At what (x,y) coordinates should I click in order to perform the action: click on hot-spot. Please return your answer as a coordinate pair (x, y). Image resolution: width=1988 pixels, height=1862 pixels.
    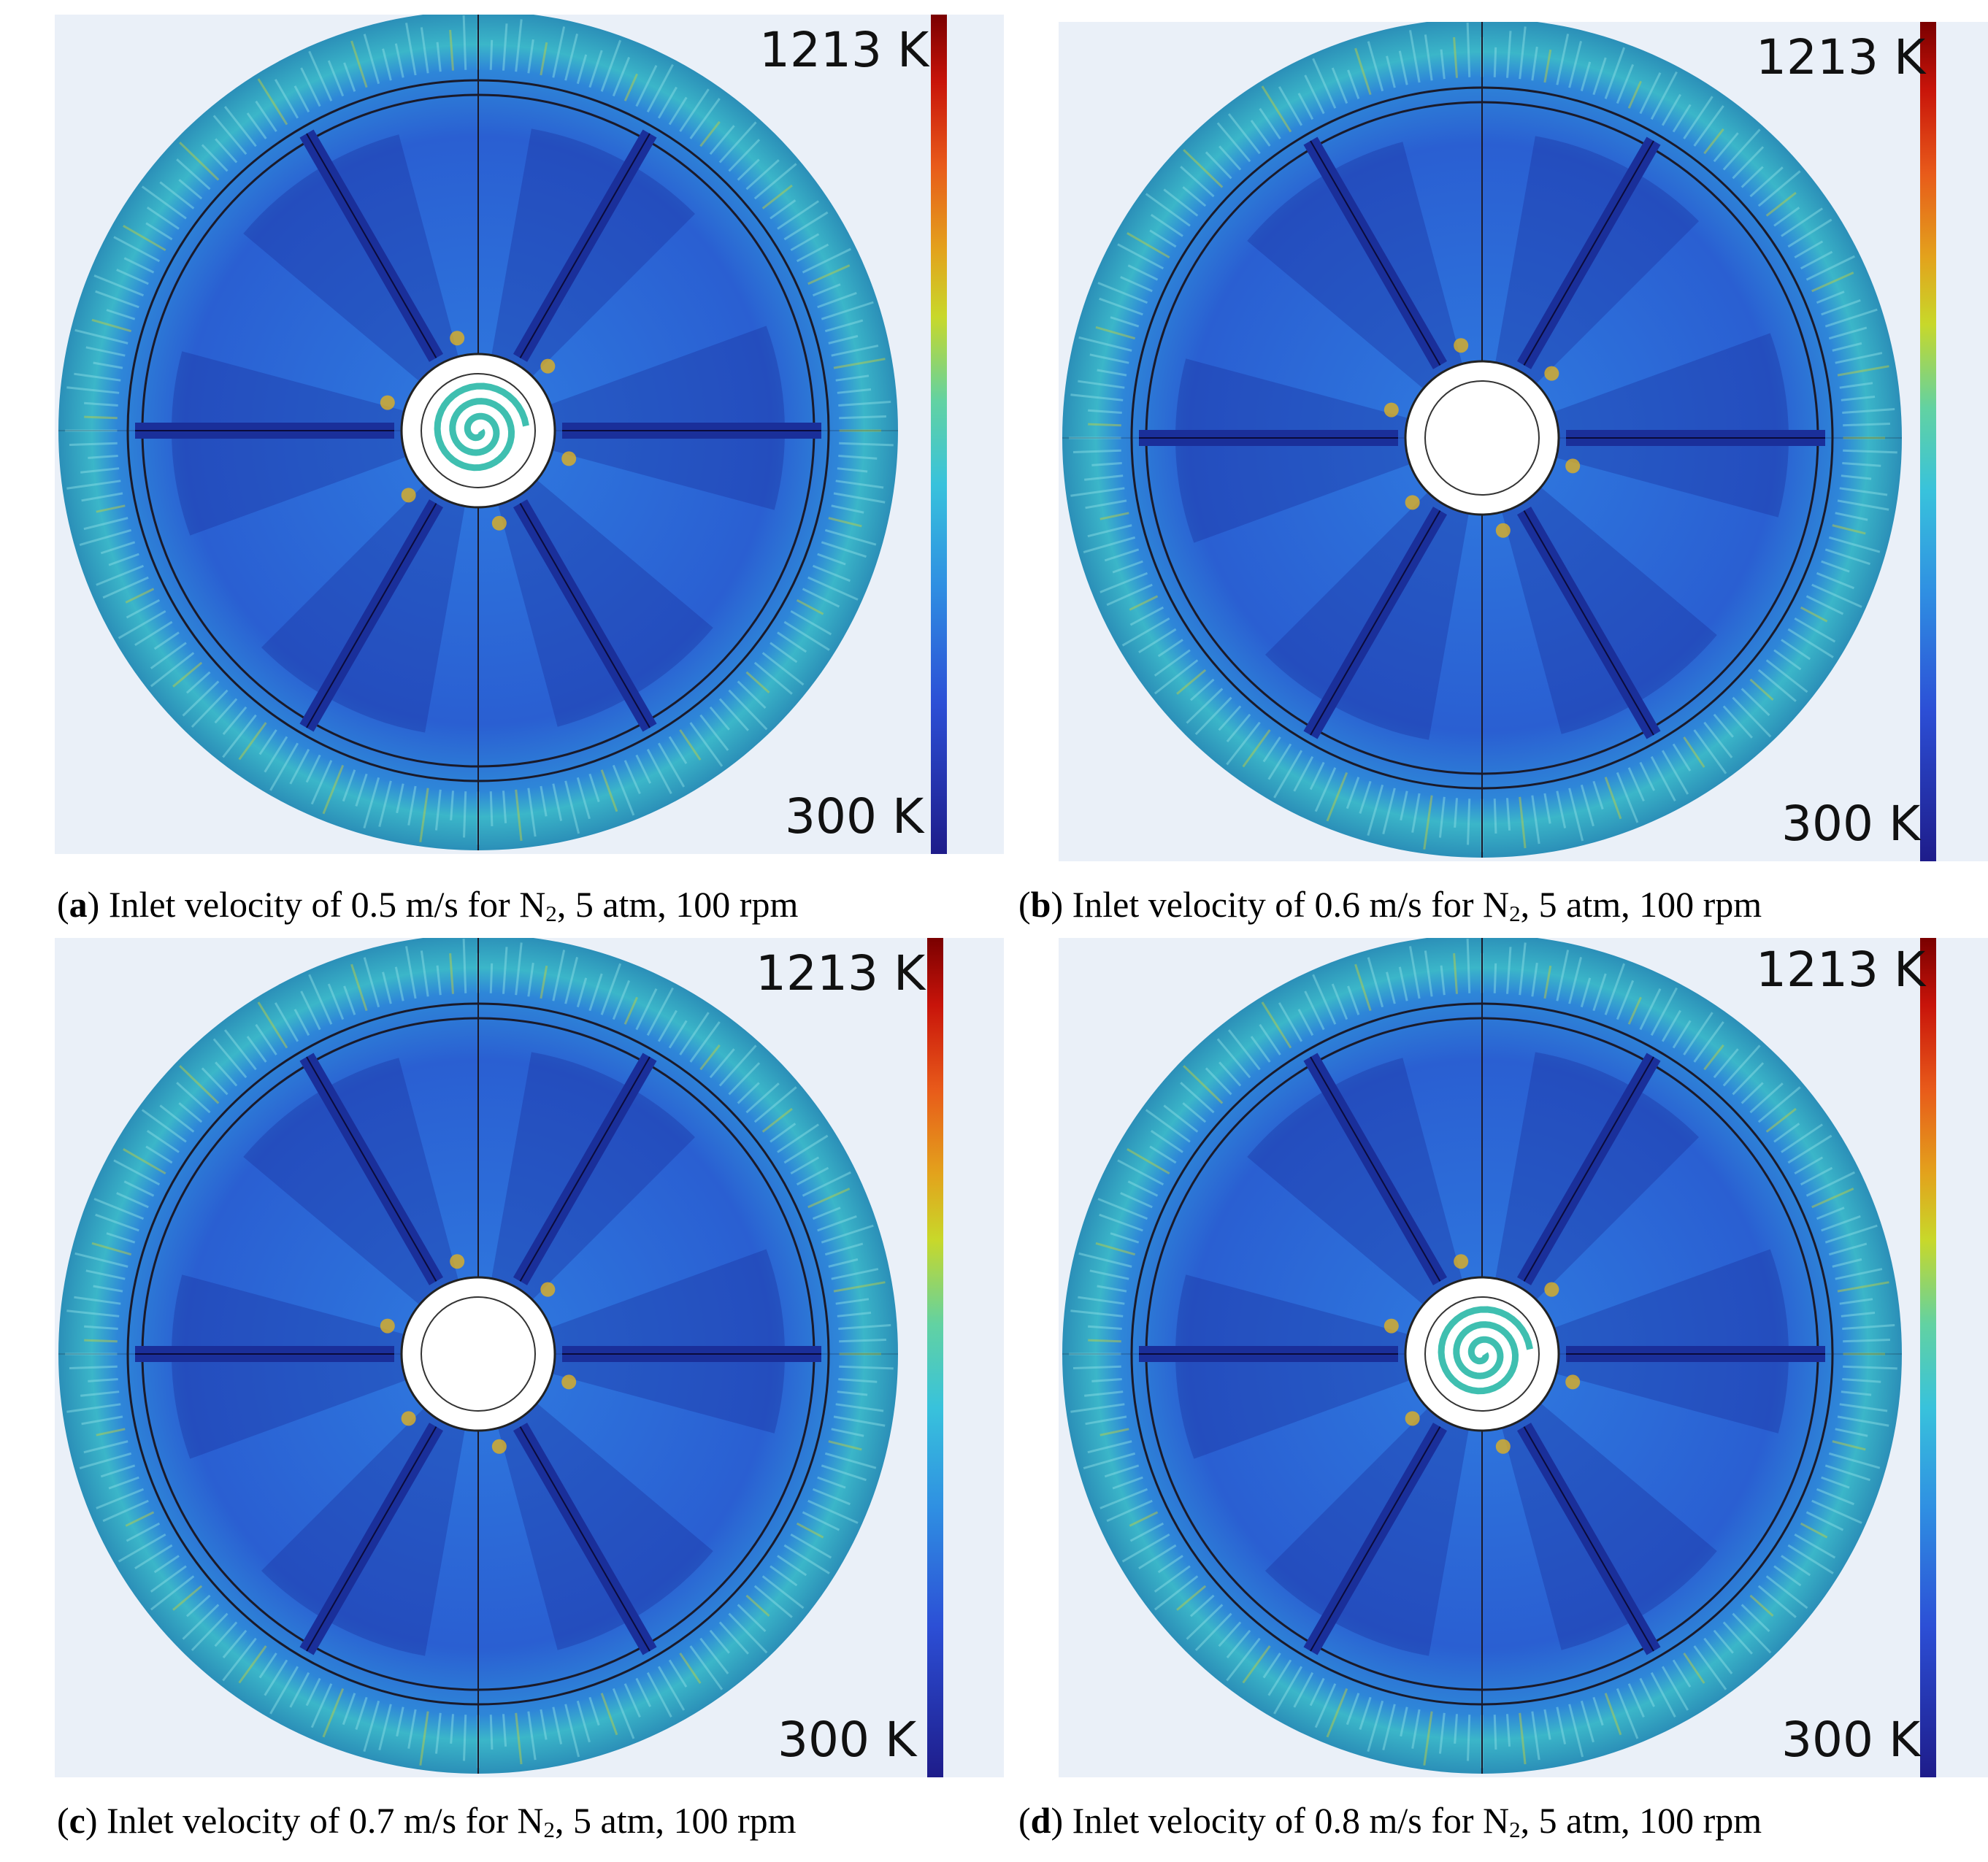
    Looking at the image, I should click on (408, 495).